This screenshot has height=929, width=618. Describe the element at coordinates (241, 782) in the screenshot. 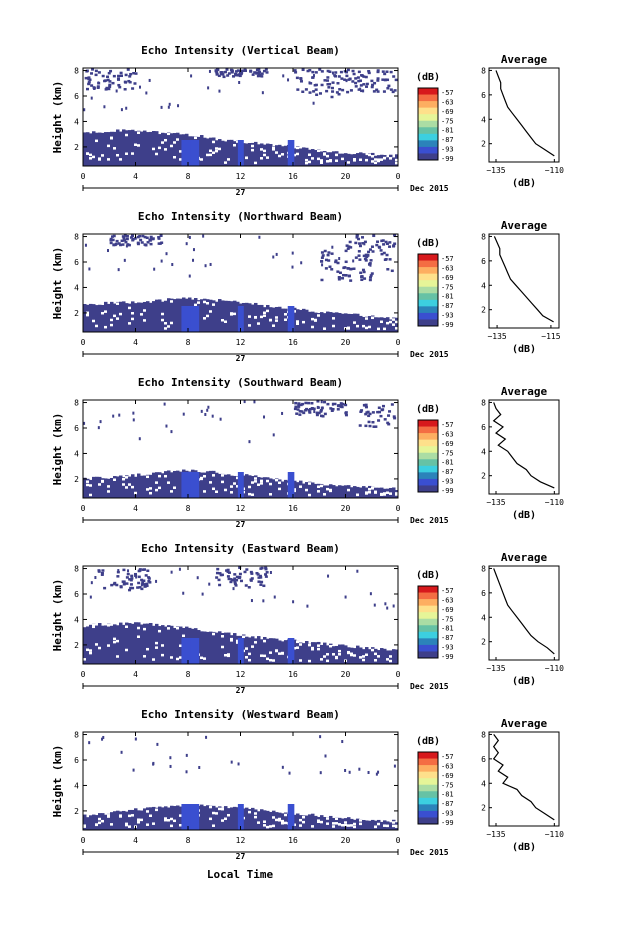

I see `heatmap-cells` at that location.